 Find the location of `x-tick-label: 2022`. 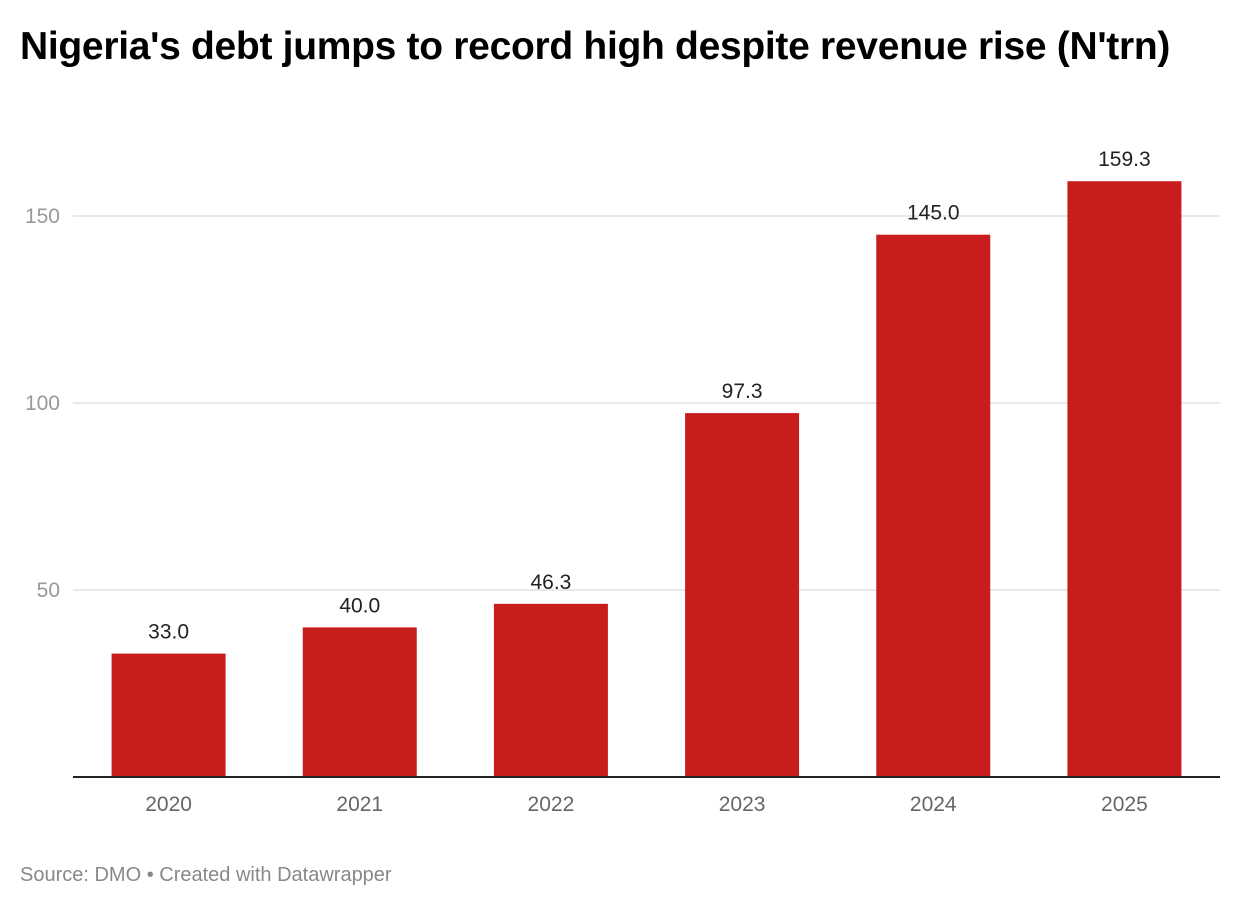

x-tick-label: 2022 is located at coordinates (551, 804).